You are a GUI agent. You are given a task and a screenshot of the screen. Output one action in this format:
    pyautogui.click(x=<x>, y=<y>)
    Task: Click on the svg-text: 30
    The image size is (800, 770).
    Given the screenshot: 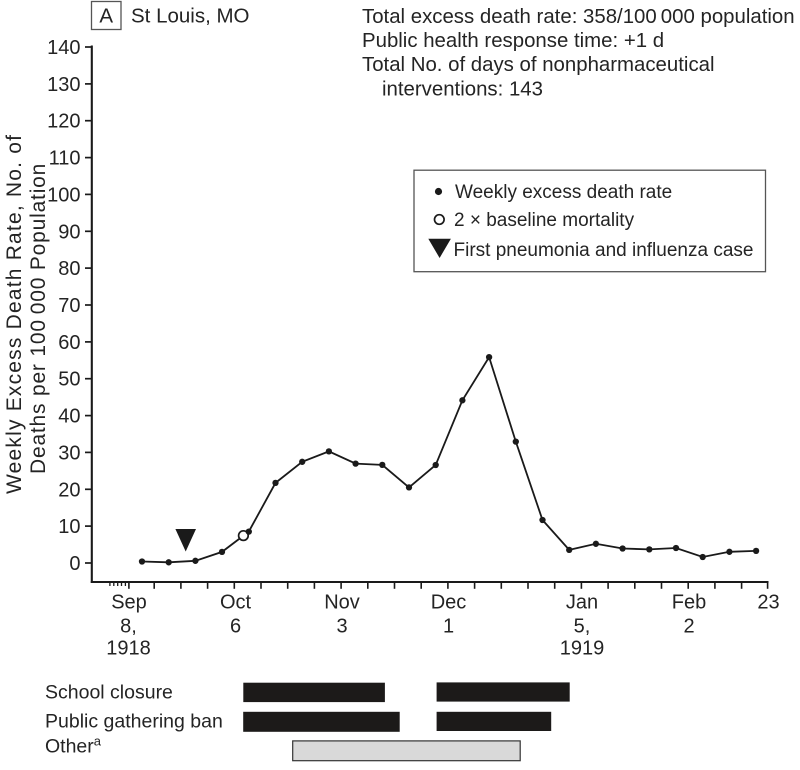 What is the action you would take?
    pyautogui.click(x=69, y=453)
    